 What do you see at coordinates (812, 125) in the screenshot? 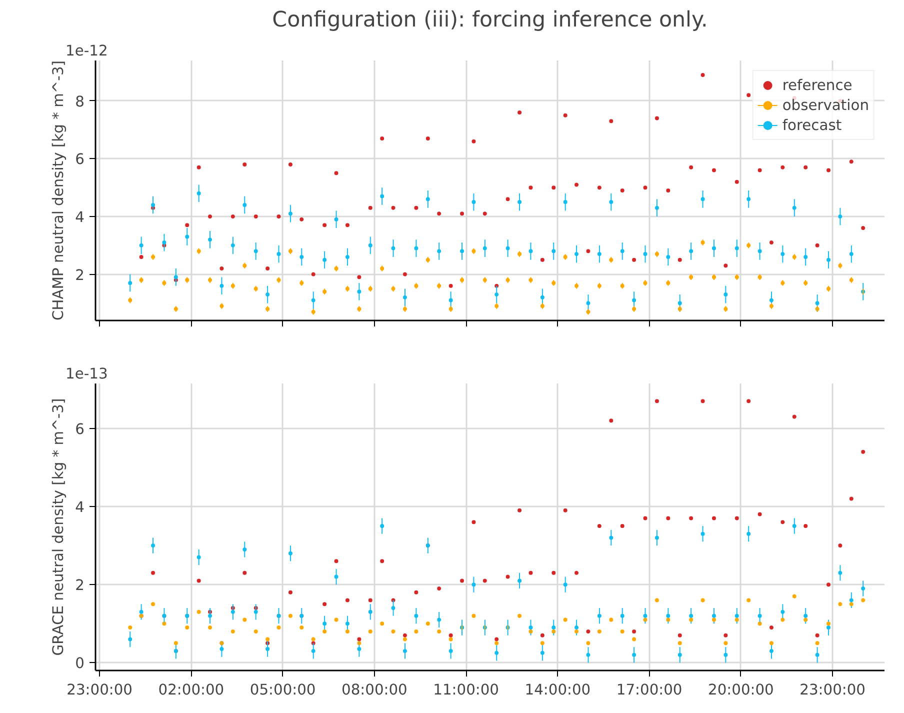
I see `legend-label: forecast` at bounding box center [812, 125].